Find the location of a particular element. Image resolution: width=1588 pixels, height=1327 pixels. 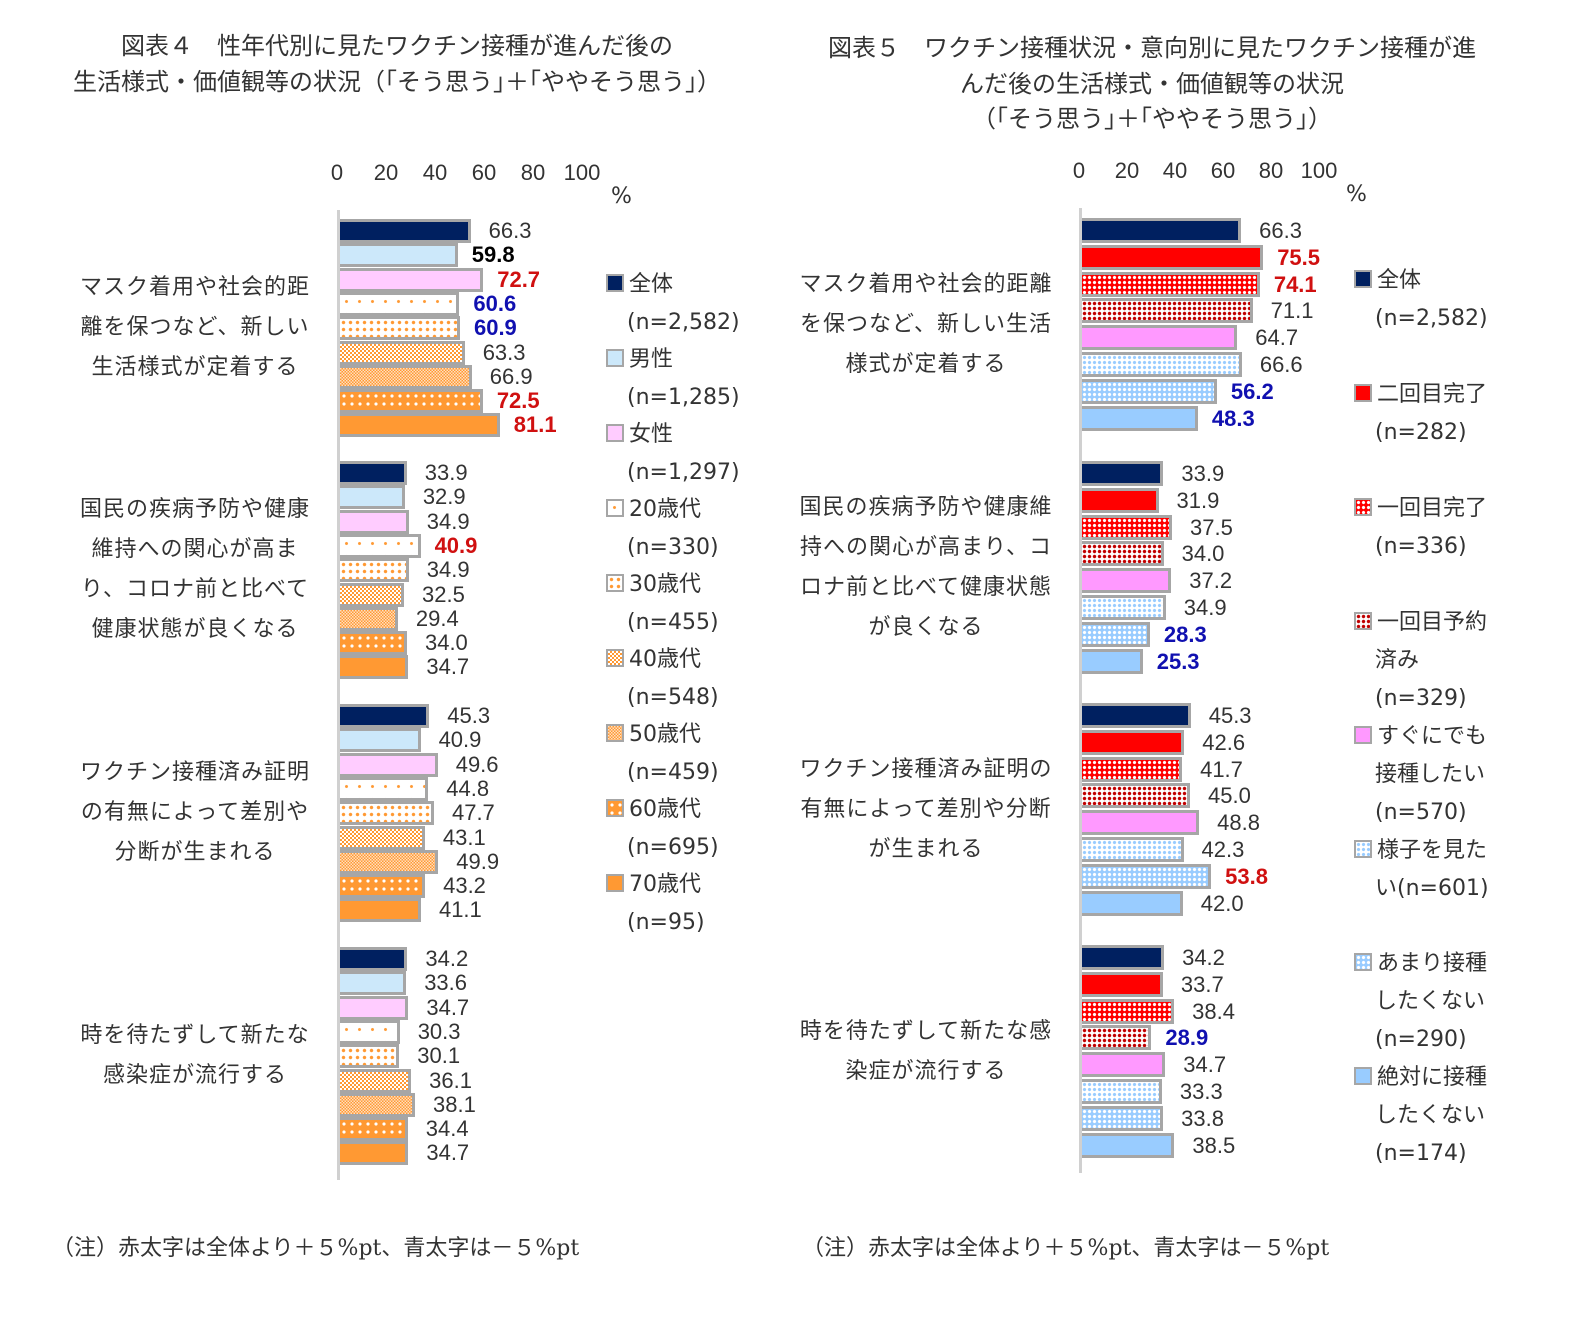

bar-value-label: 60.6 is located at coordinates (495, 303).